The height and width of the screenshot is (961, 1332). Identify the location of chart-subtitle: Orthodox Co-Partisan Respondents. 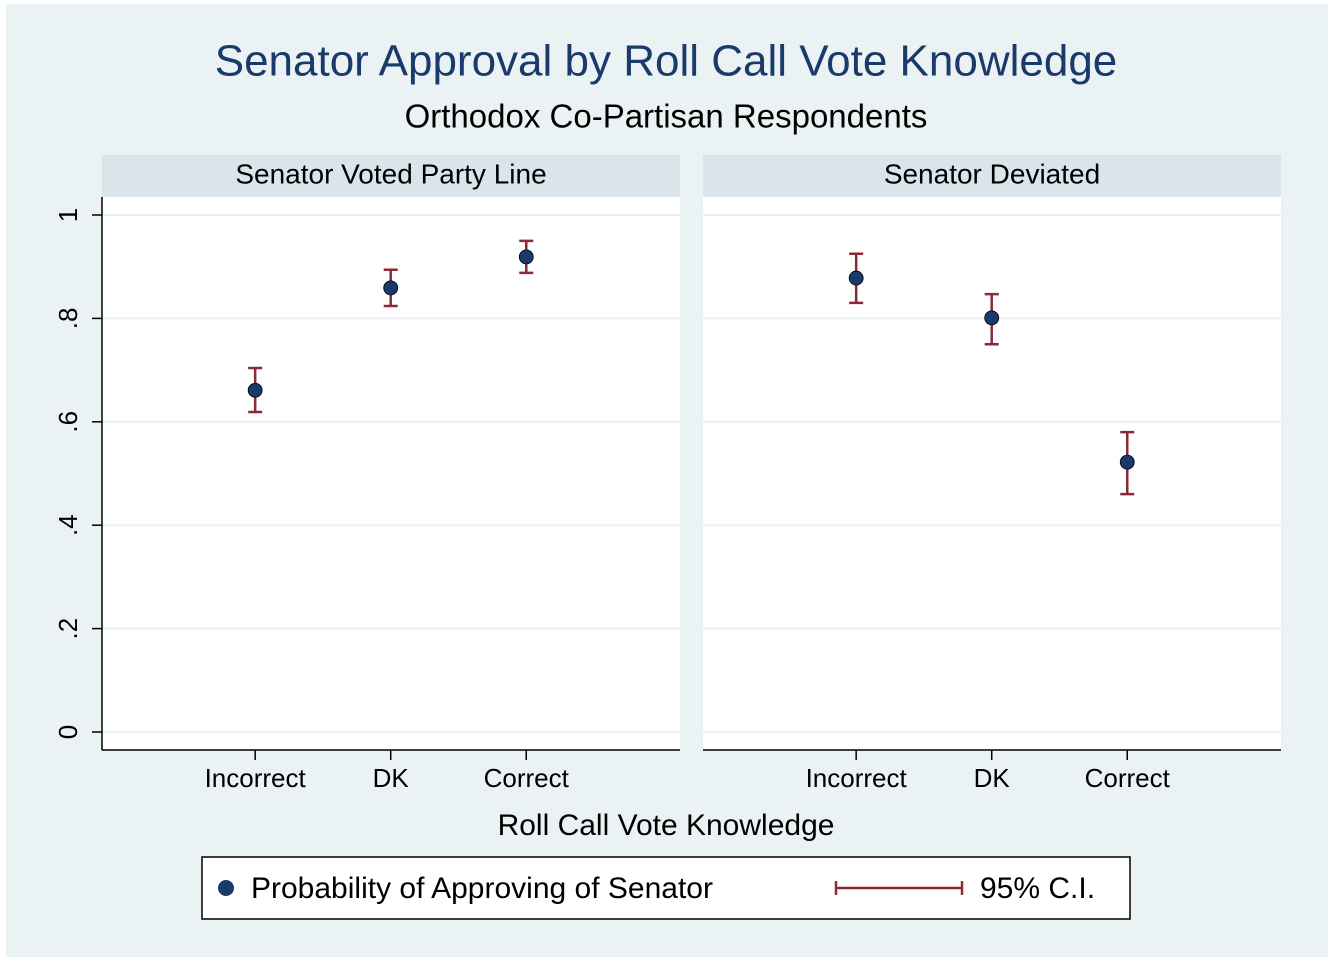
(666, 116).